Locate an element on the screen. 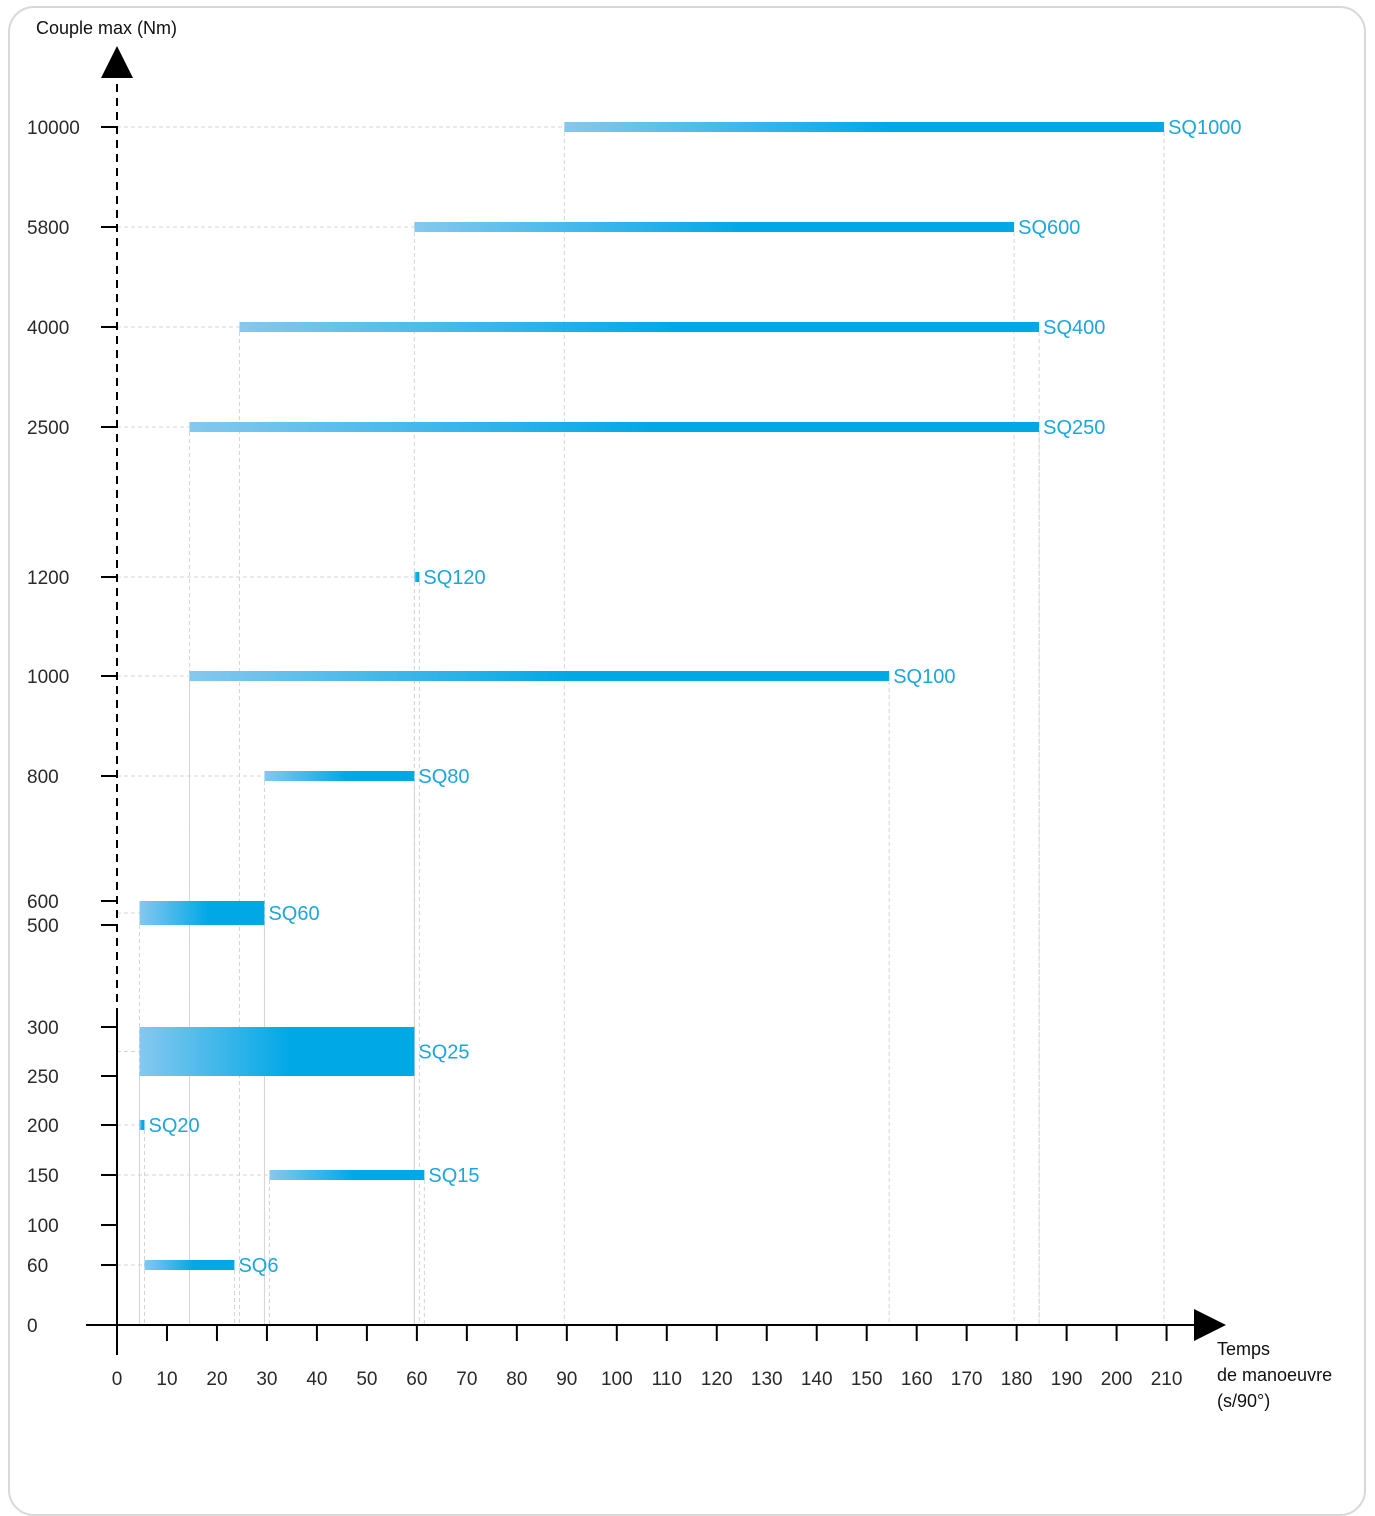 This screenshot has height=1516, width=1375. label-sq600: SQ600 is located at coordinates (1049, 228).